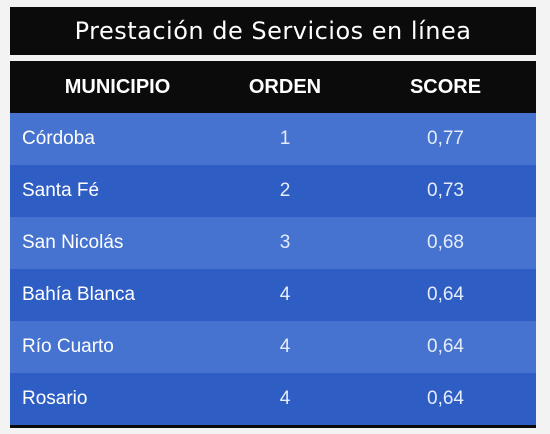 This screenshot has width=550, height=434. I want to click on cell-score: 0,77, so click(445, 138).